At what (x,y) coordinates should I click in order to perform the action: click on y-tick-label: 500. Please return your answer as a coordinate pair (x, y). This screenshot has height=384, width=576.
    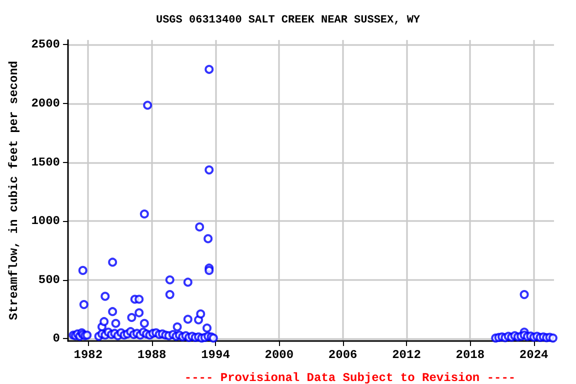
    Looking at the image, I should click on (49, 279).